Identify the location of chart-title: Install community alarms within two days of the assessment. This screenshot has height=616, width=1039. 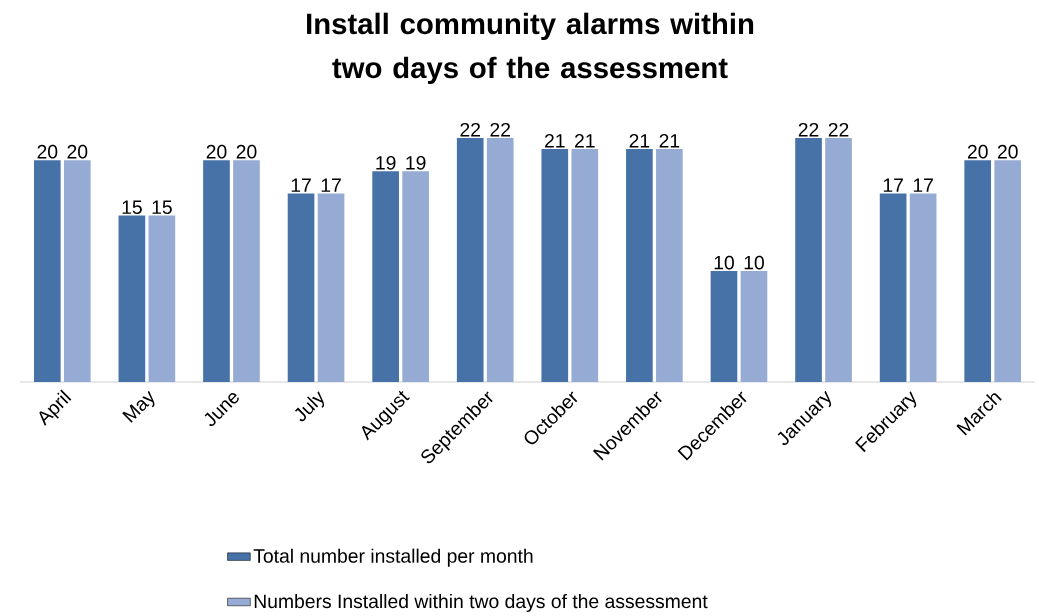
(530, 48).